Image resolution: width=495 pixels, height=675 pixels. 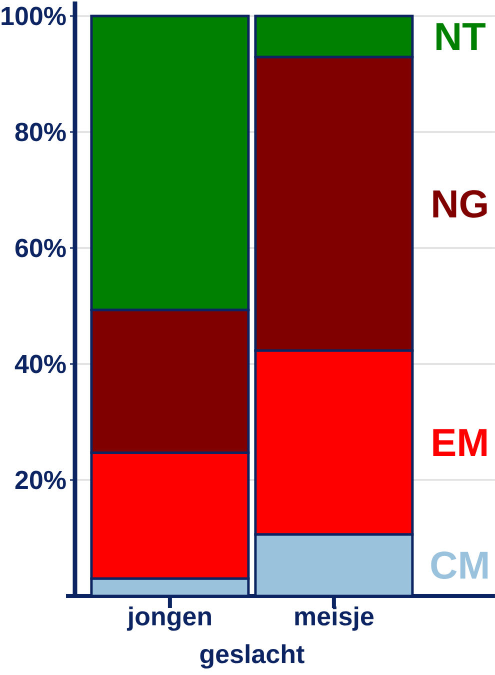 I want to click on series-label: EM, so click(x=460, y=442).